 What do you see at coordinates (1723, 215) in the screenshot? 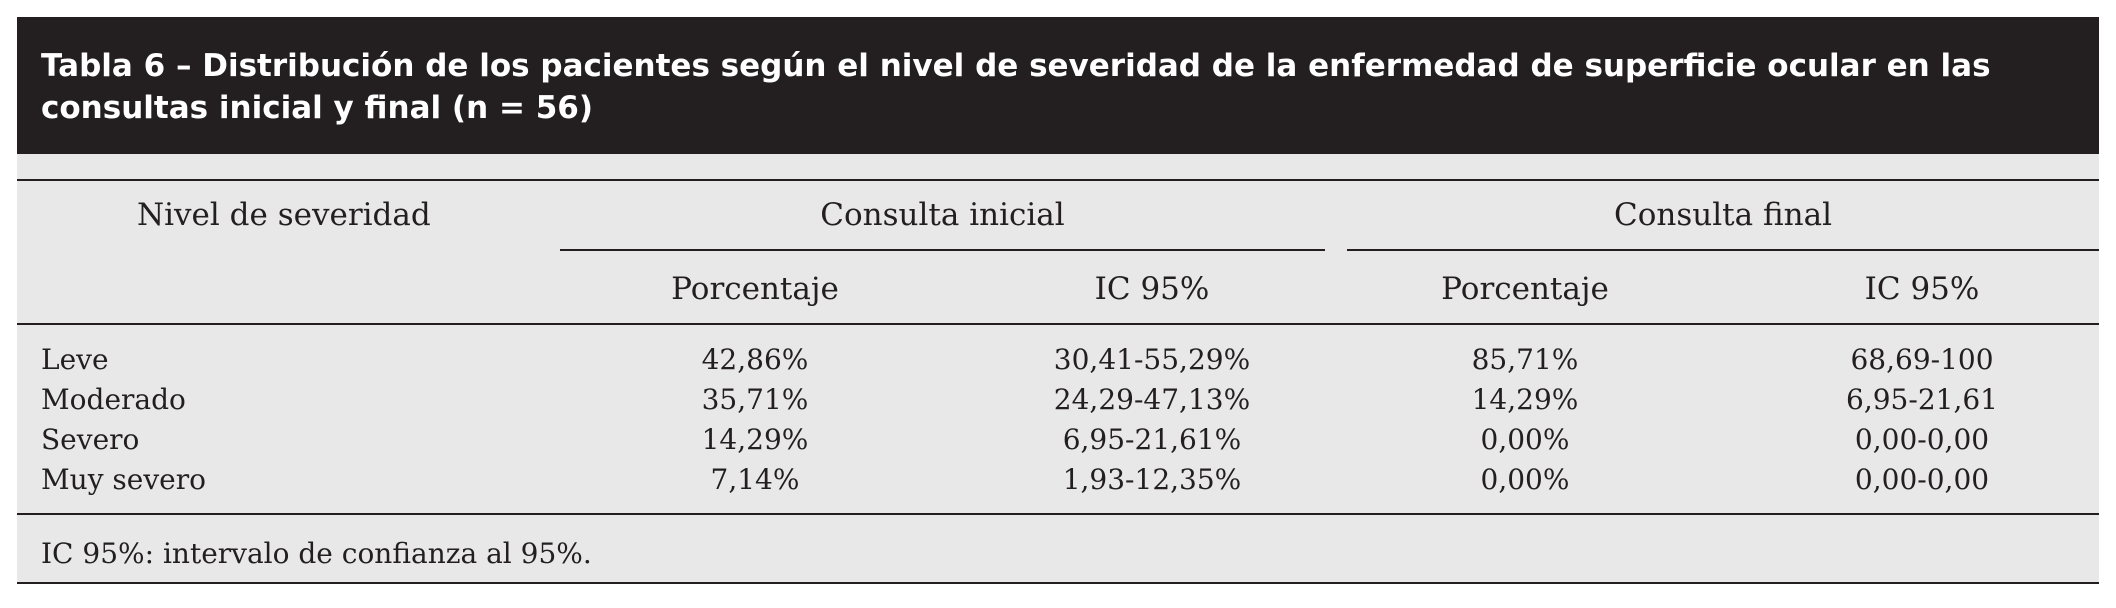
I see `header-consulta-final: Consulta final` at bounding box center [1723, 215].